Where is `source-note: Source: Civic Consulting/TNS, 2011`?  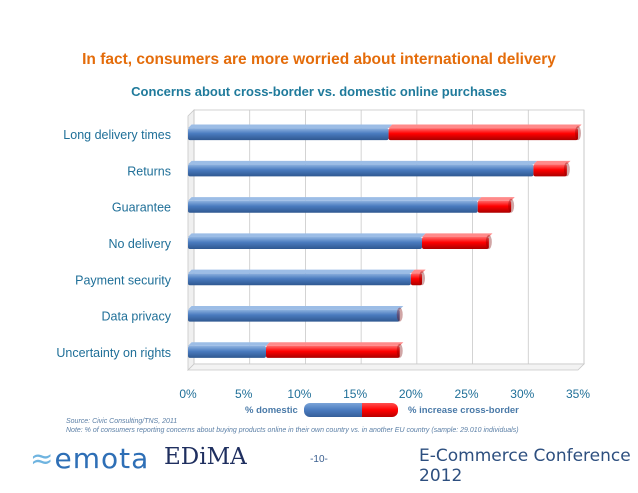 source-note: Source: Civic Consulting/TNS, 2011 is located at coordinates (122, 421).